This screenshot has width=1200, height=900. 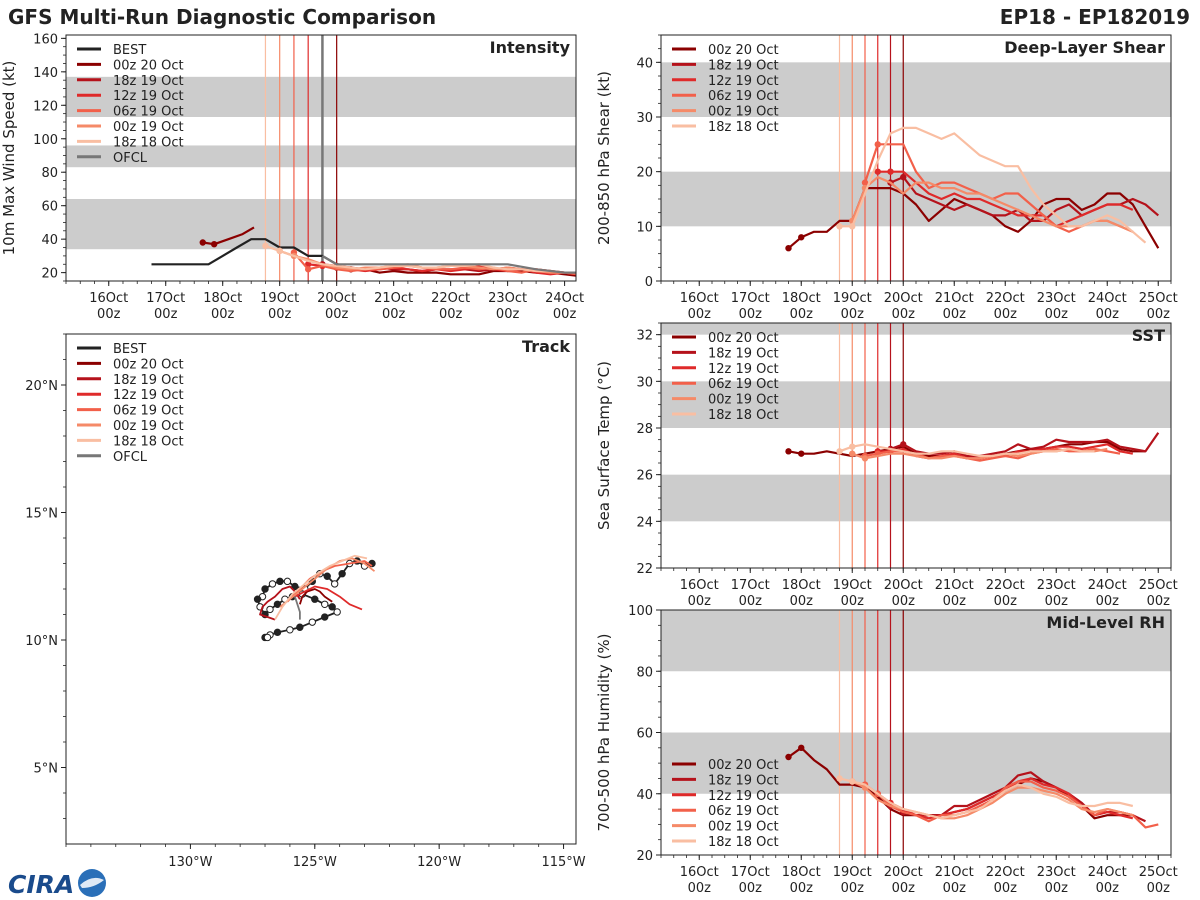 What do you see at coordinates (644, 227) in the screenshot?
I see `y-tick-label: 10` at bounding box center [644, 227].